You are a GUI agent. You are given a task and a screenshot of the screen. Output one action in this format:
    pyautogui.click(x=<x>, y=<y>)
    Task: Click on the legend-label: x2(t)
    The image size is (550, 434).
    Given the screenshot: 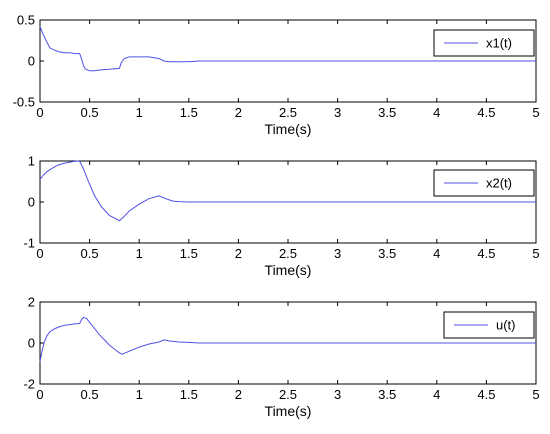 What is the action you would take?
    pyautogui.click(x=499, y=183)
    